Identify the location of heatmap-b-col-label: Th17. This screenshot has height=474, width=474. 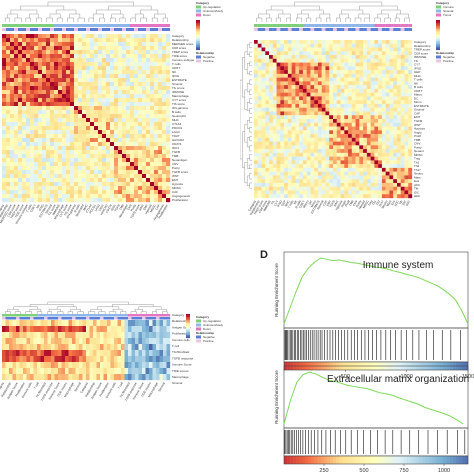
(381, 203).